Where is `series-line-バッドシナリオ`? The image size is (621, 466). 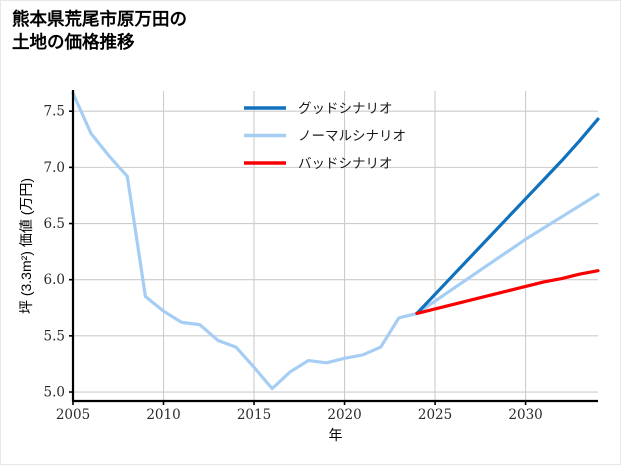
series-line-バッドシナリオ is located at coordinates (507, 292).